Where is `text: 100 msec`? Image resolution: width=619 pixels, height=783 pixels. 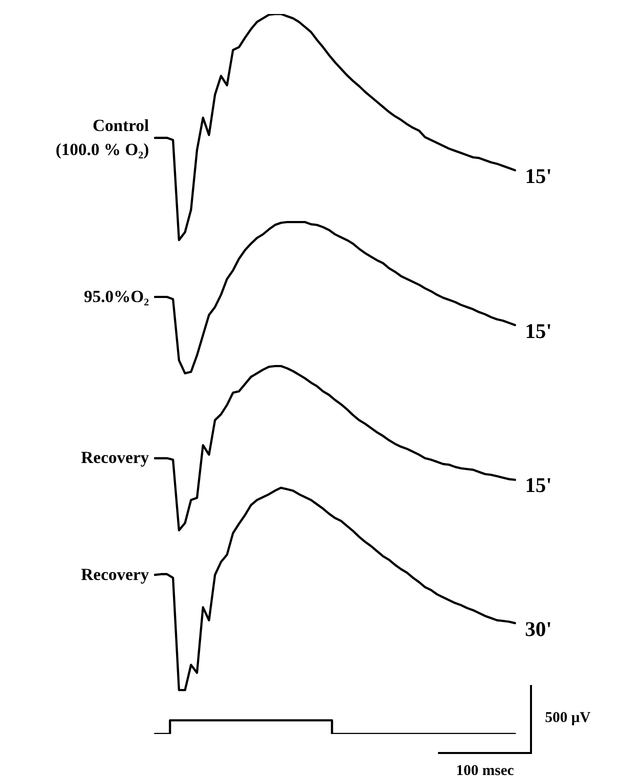 text: 100 msec is located at coordinates (485, 771).